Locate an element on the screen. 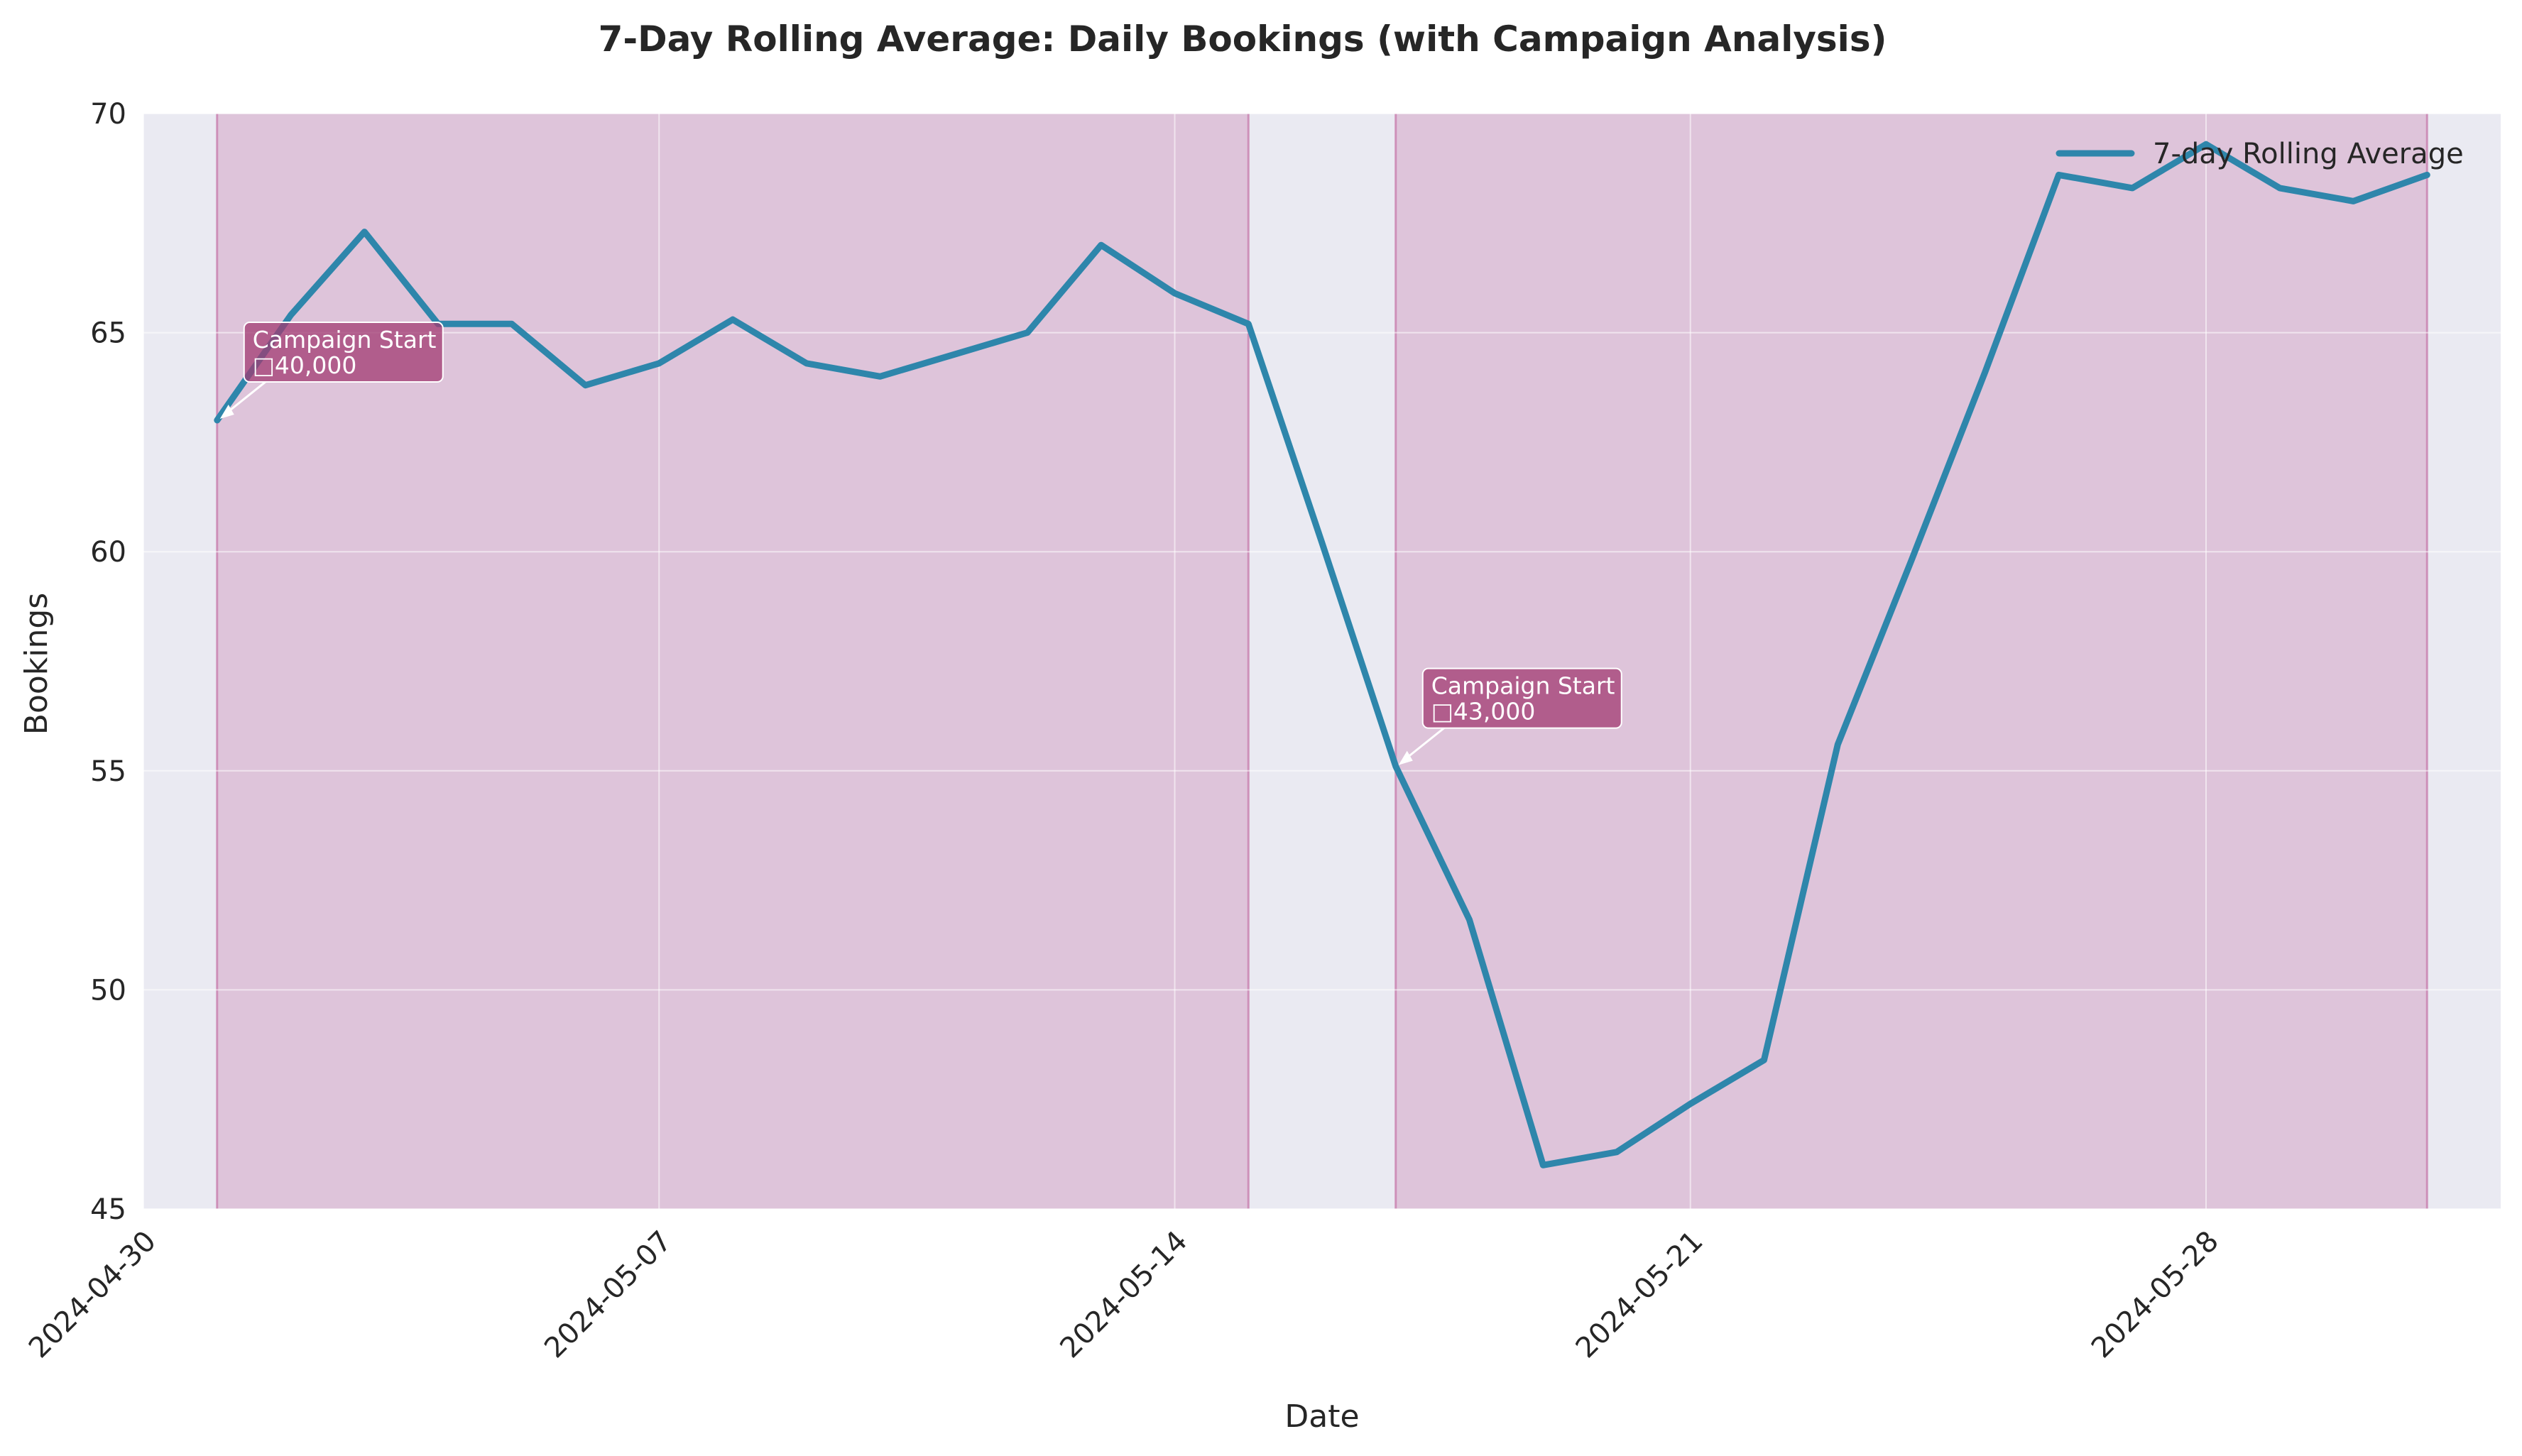  x-axis-label: Date is located at coordinates (1322, 1417).